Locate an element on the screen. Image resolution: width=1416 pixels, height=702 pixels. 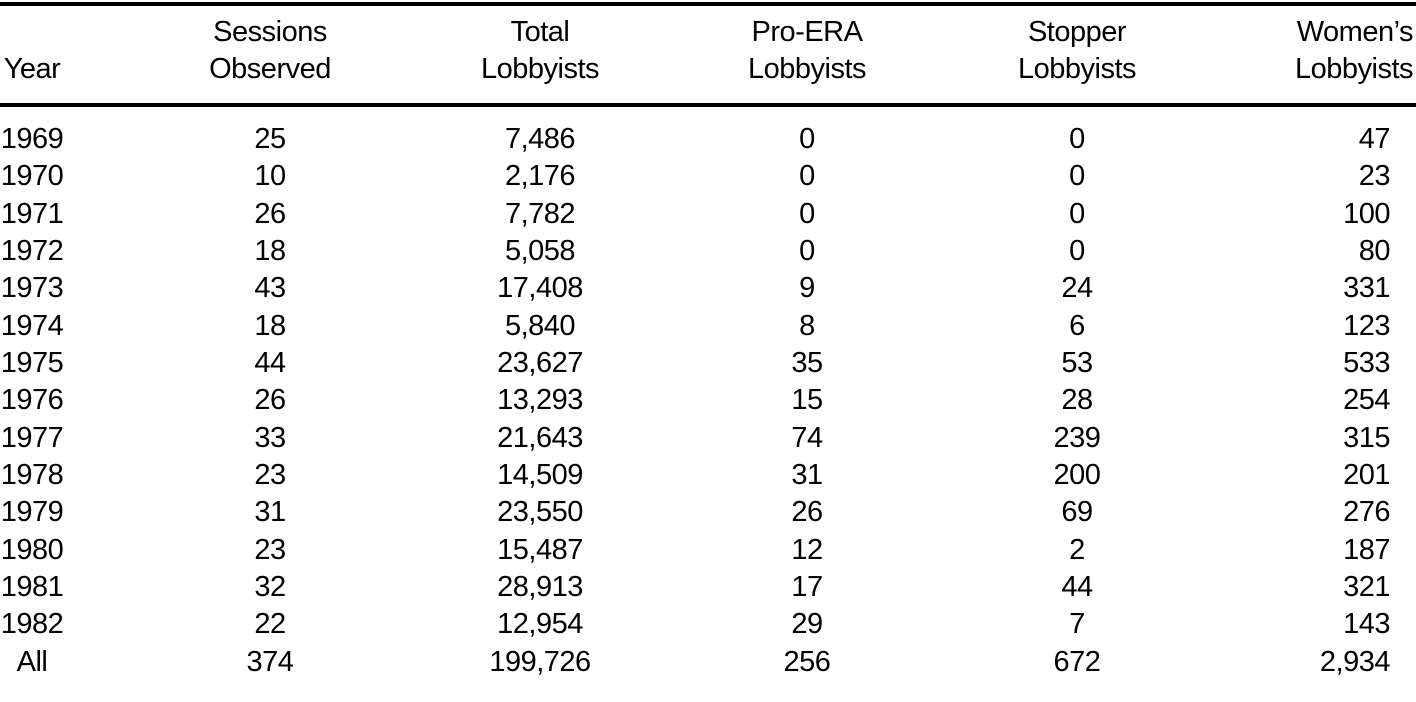
table-cell: 14,509 is located at coordinates (540, 474).